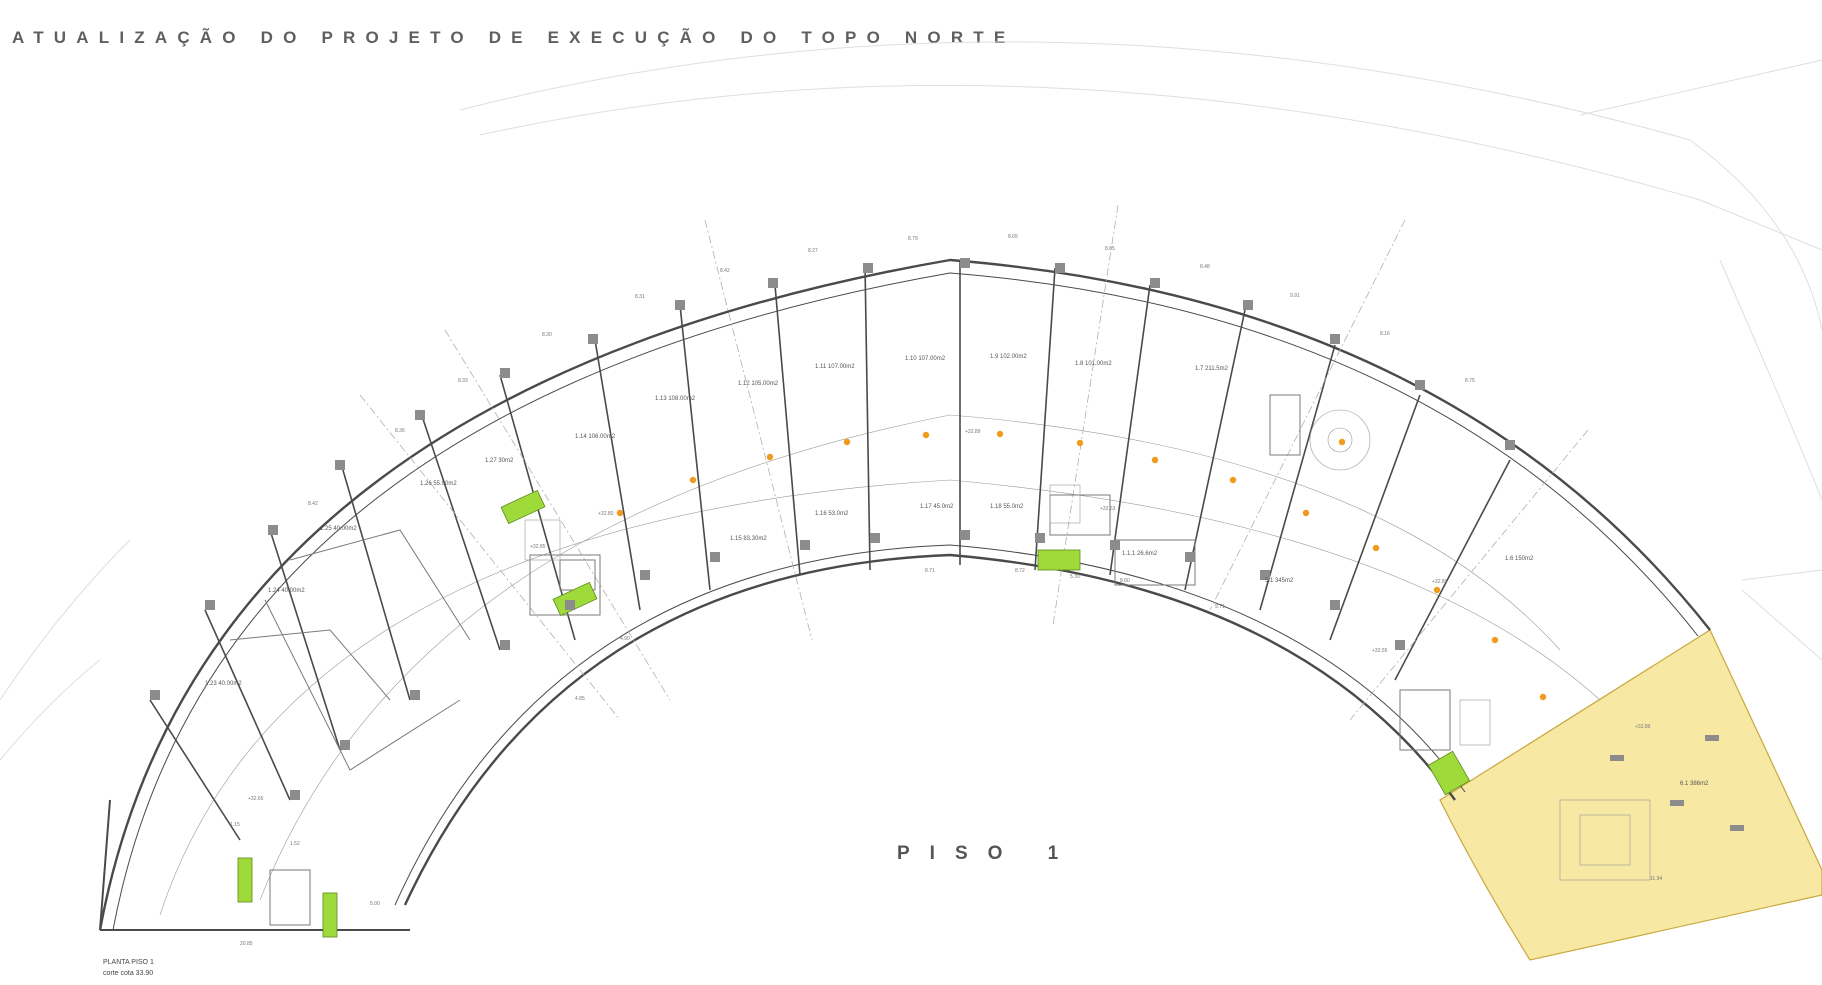 This screenshot has width=1822, height=985. What do you see at coordinates (606, 514) in the screenshot?
I see `level-marker: +32.80` at bounding box center [606, 514].